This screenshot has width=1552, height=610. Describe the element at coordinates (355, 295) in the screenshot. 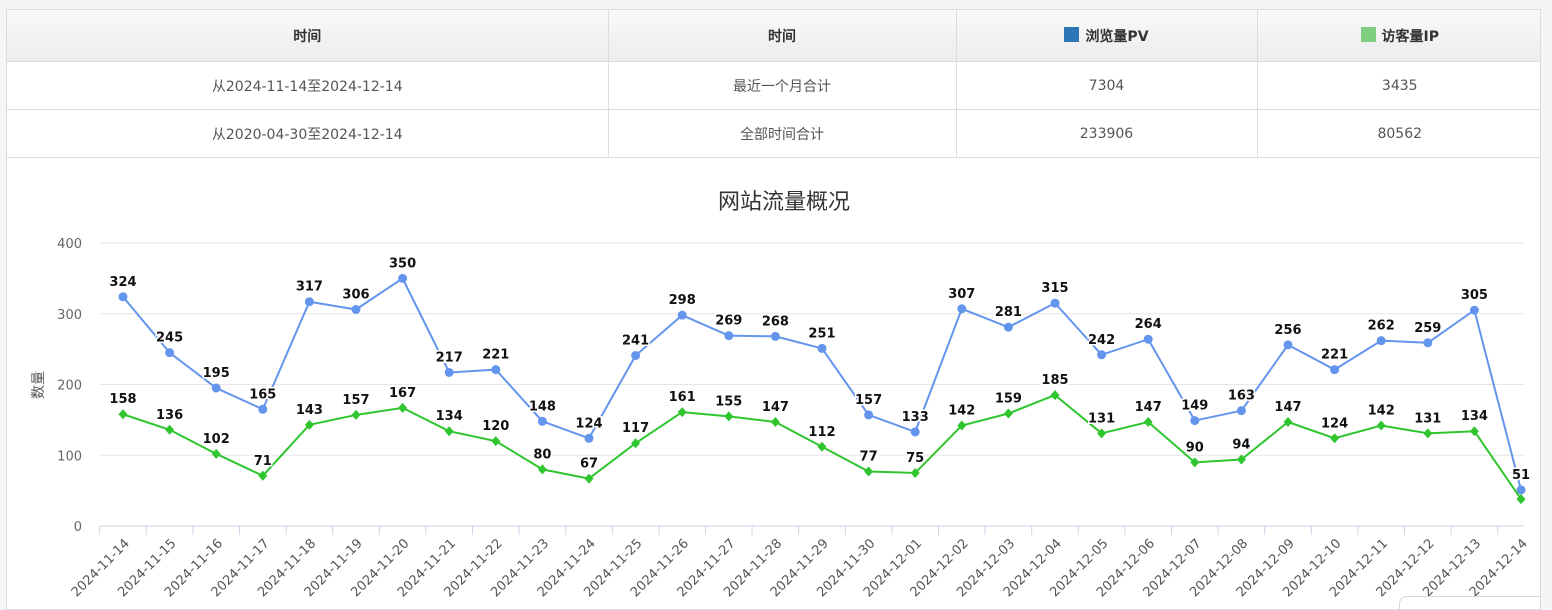

I see `series-1-data-label: 306` at that location.